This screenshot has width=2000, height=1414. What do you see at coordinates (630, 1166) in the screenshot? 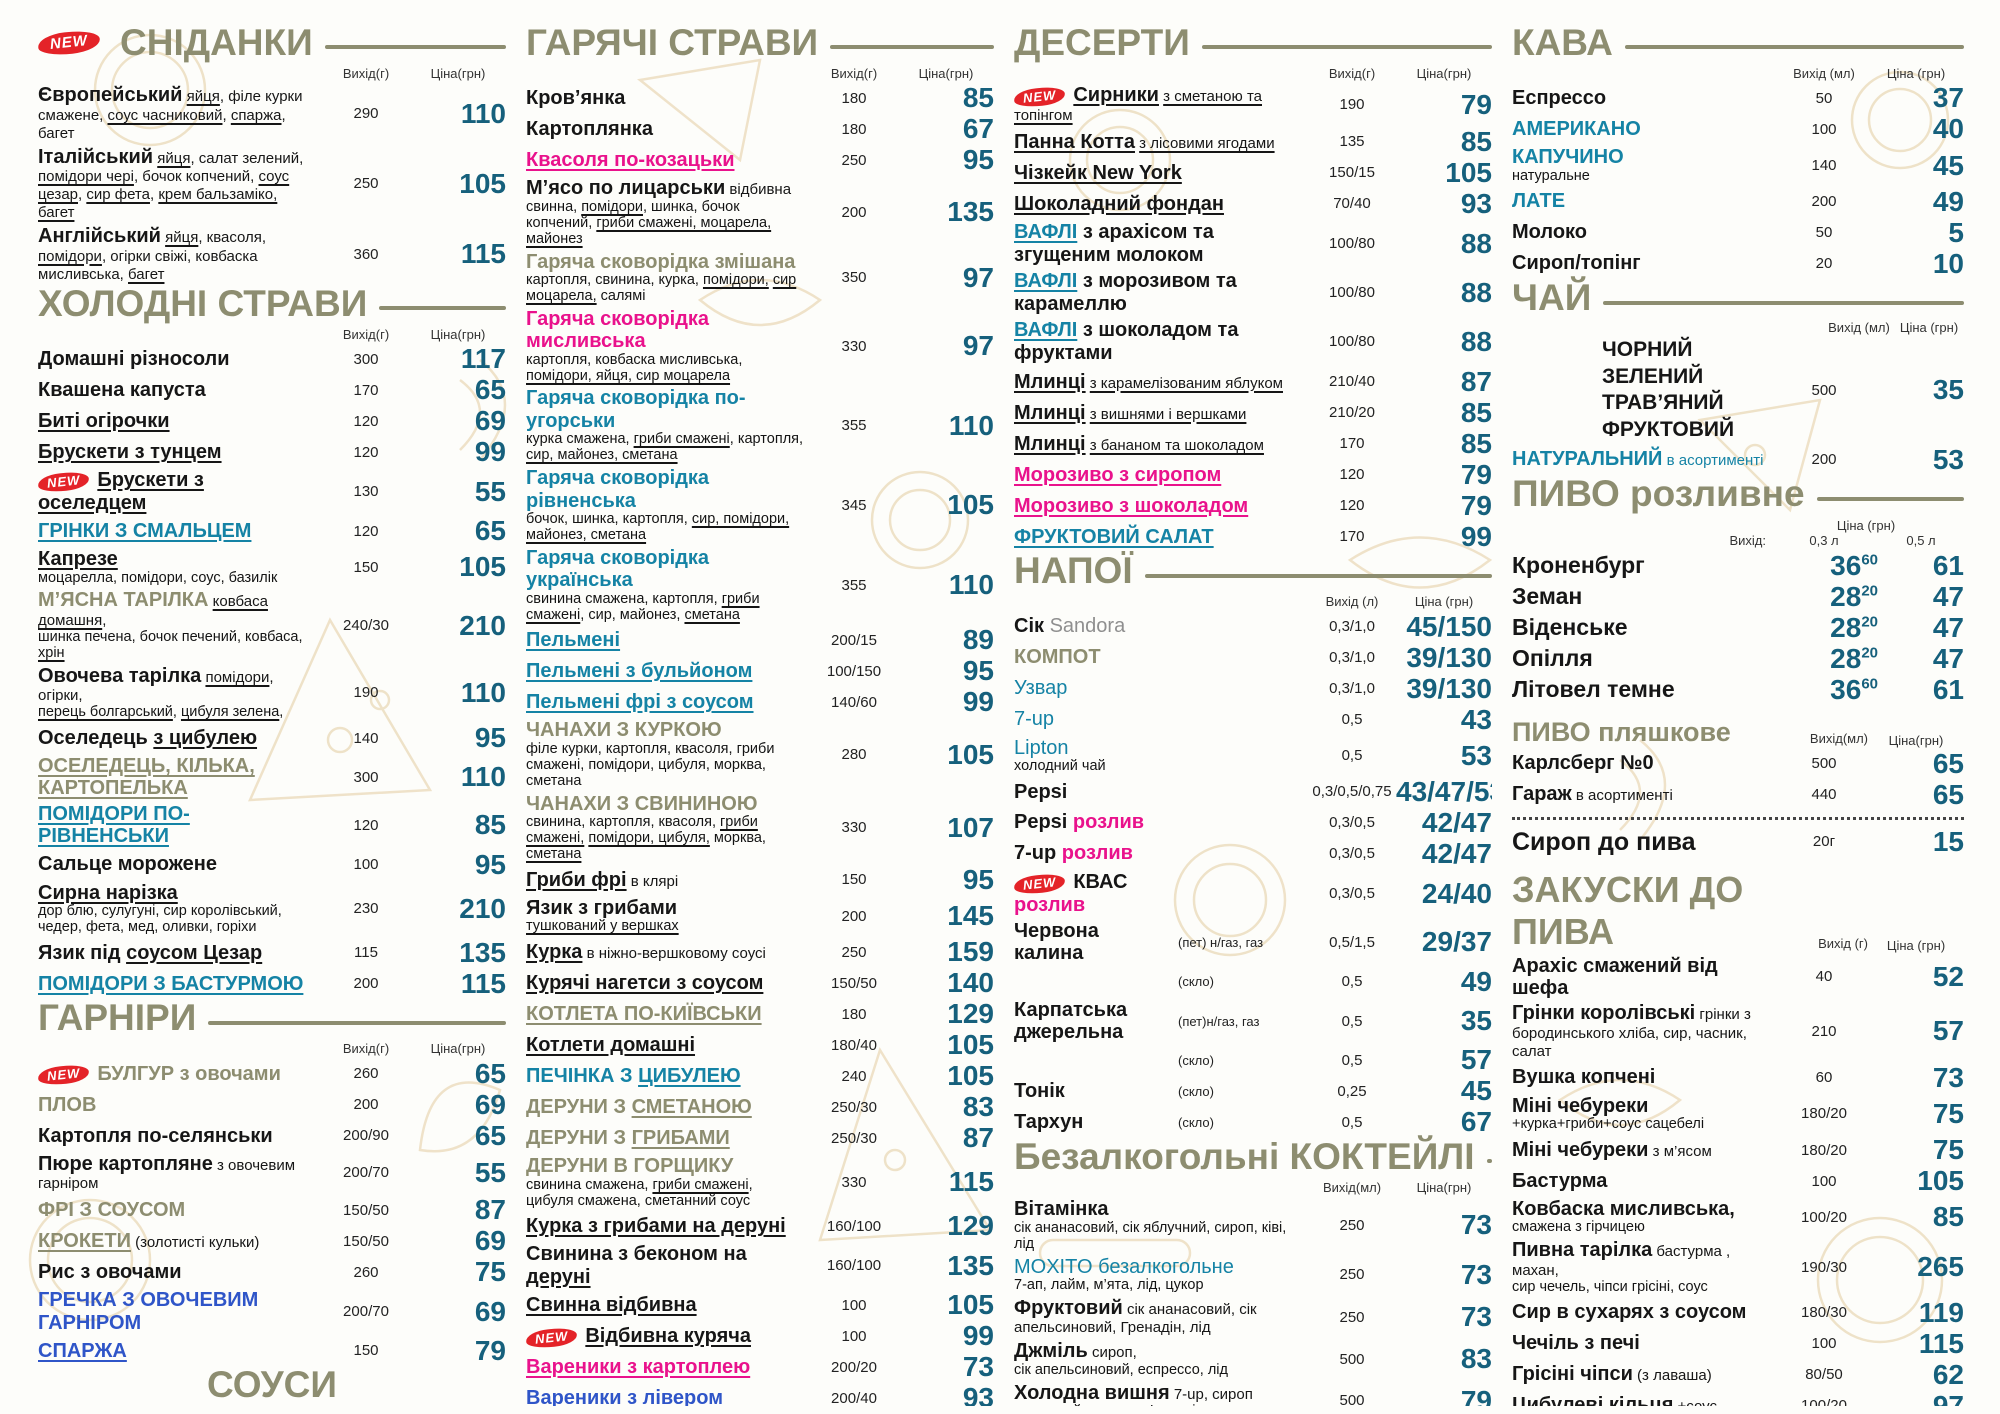
I see `item-name: ДЕРУНИ В ГОРЩИКУ` at bounding box center [630, 1166].